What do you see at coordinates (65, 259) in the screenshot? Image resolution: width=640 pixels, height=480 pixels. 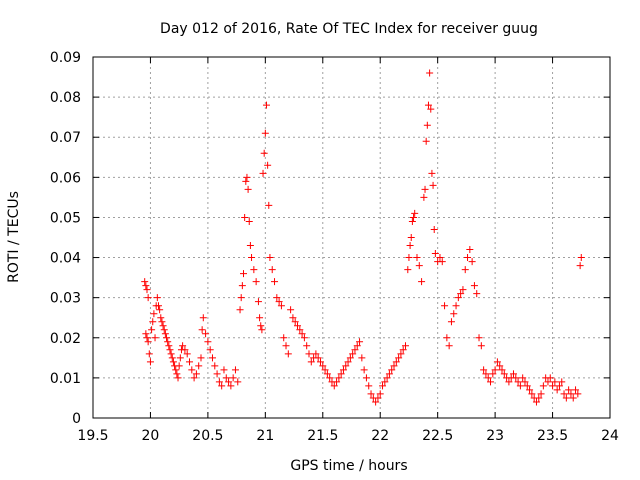 I see `y-tick-label: 0.04` at bounding box center [65, 259].